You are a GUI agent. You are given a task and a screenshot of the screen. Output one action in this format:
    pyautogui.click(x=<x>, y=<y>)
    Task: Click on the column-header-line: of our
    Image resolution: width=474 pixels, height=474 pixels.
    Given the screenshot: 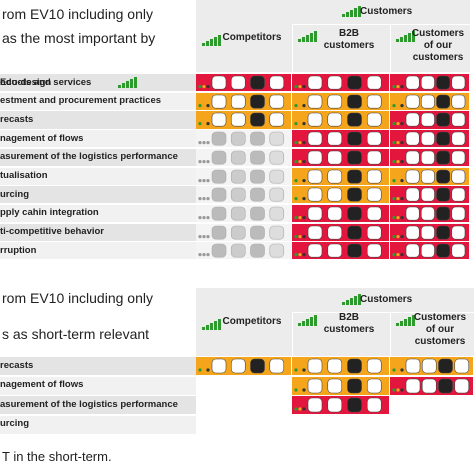 What is the action you would take?
    pyautogui.click(x=438, y=45)
    